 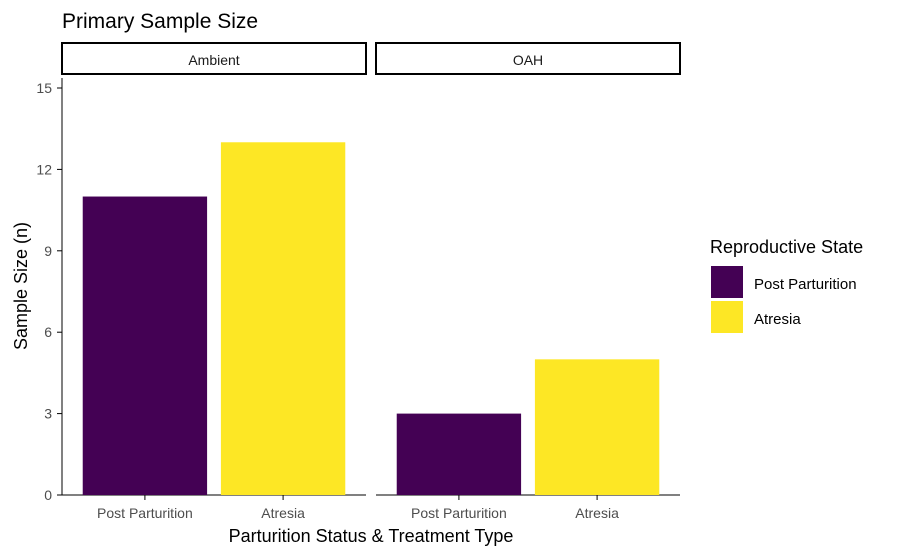 I want to click on y-tick-label: 3, so click(x=48, y=414).